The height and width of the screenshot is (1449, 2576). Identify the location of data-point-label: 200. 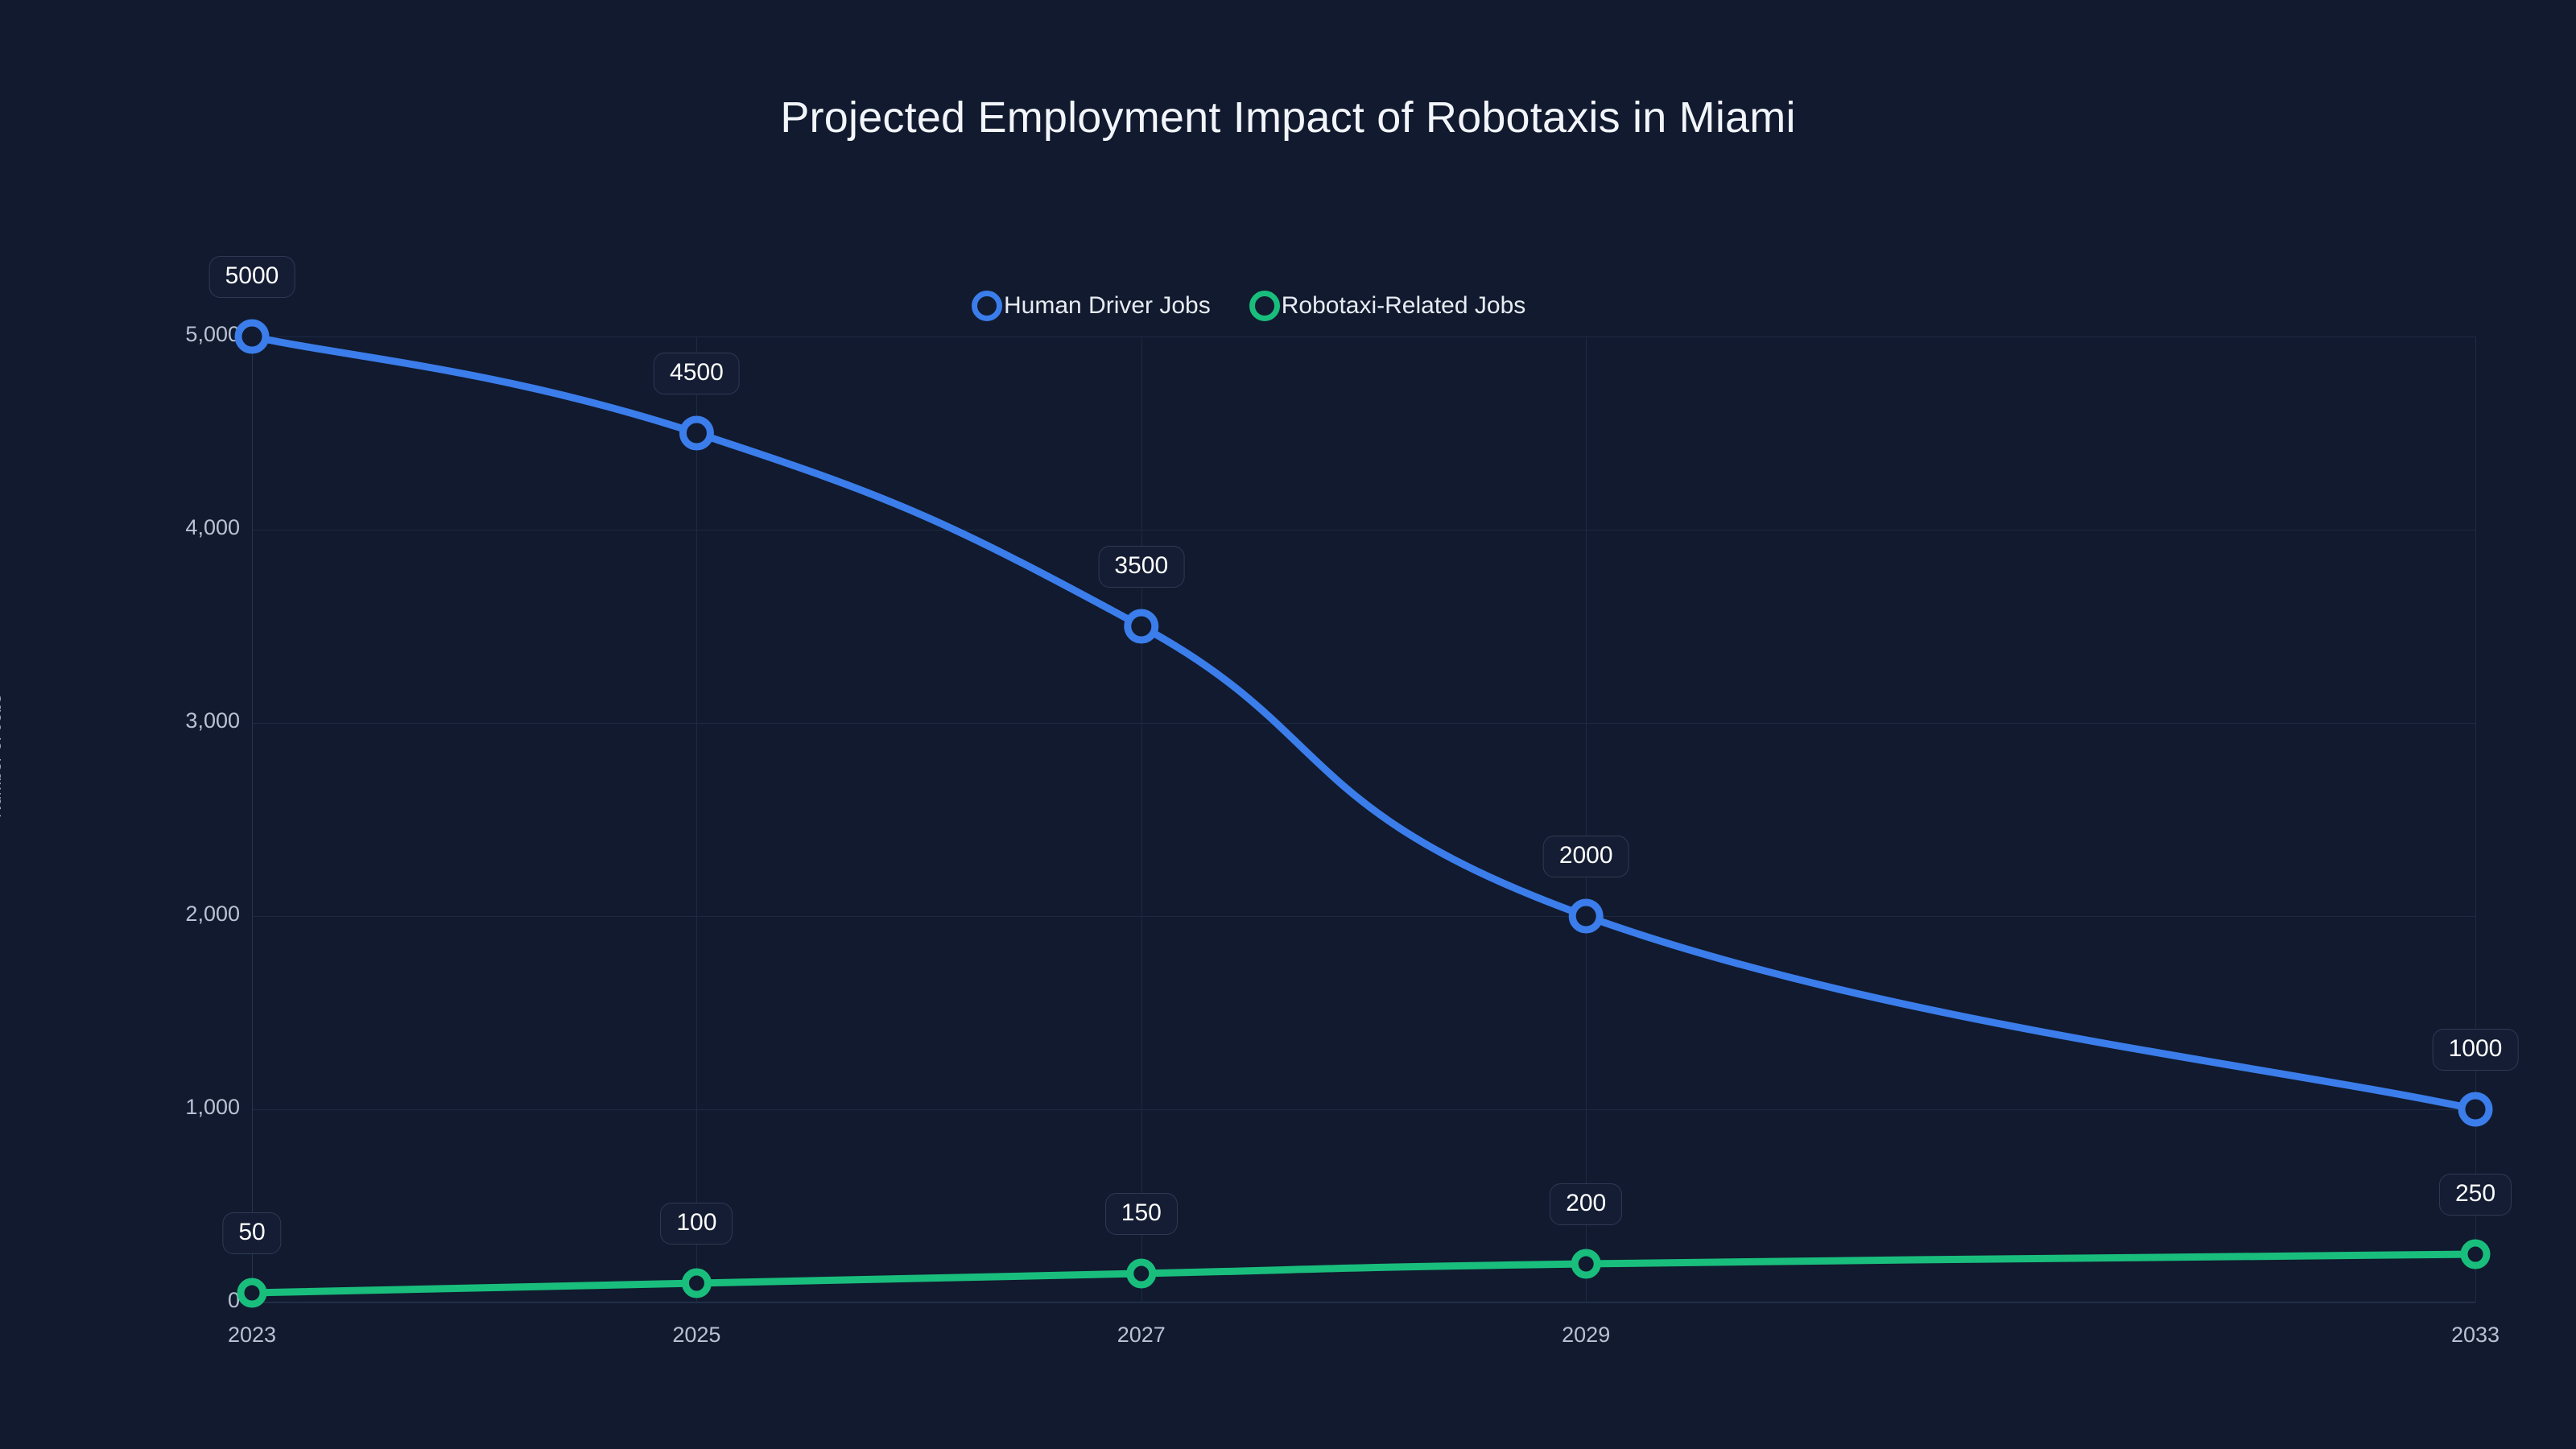
(1586, 1204).